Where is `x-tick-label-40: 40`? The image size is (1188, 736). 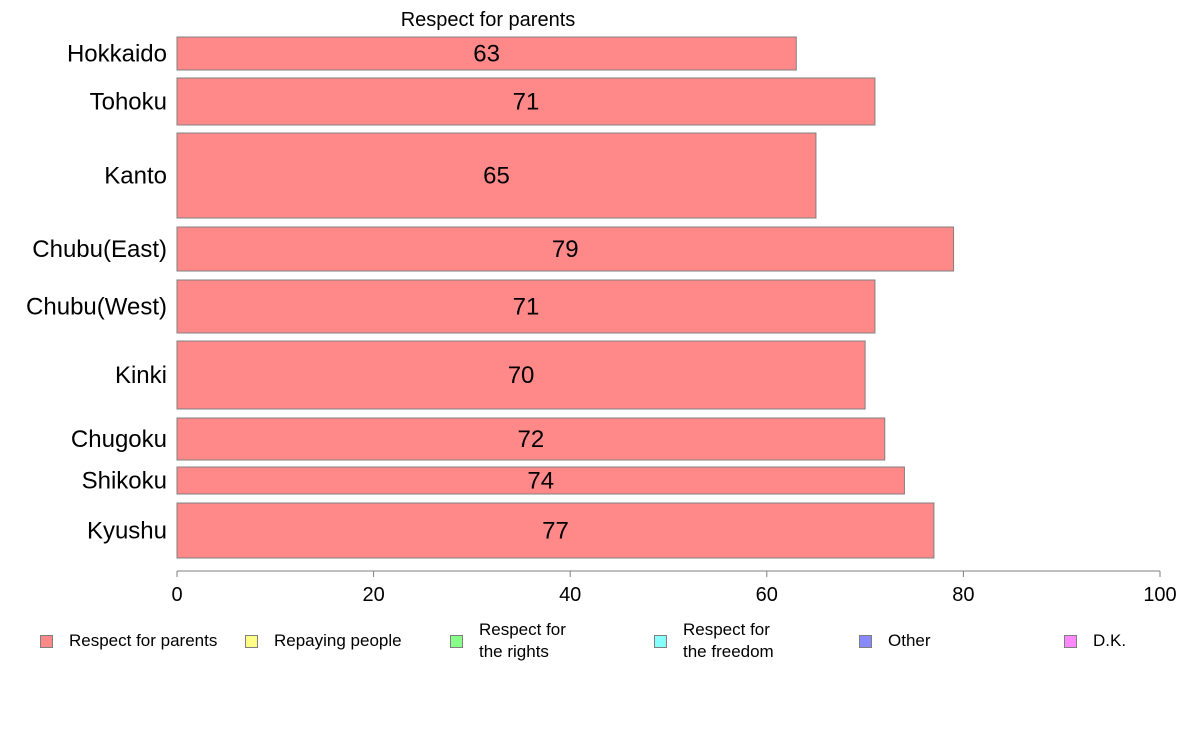
x-tick-label-40: 40 is located at coordinates (570, 595).